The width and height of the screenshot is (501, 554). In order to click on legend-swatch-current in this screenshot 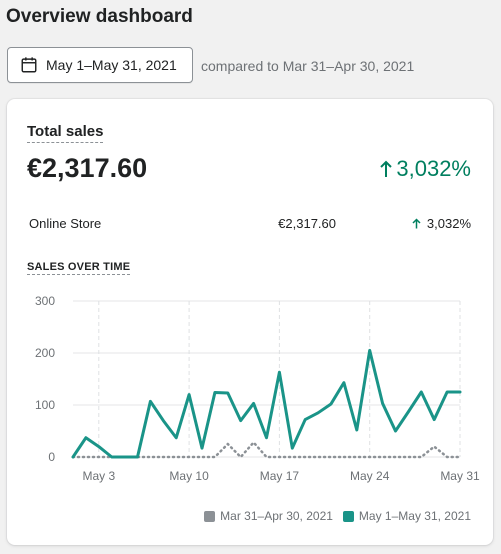, I will do `click(348, 516)`.